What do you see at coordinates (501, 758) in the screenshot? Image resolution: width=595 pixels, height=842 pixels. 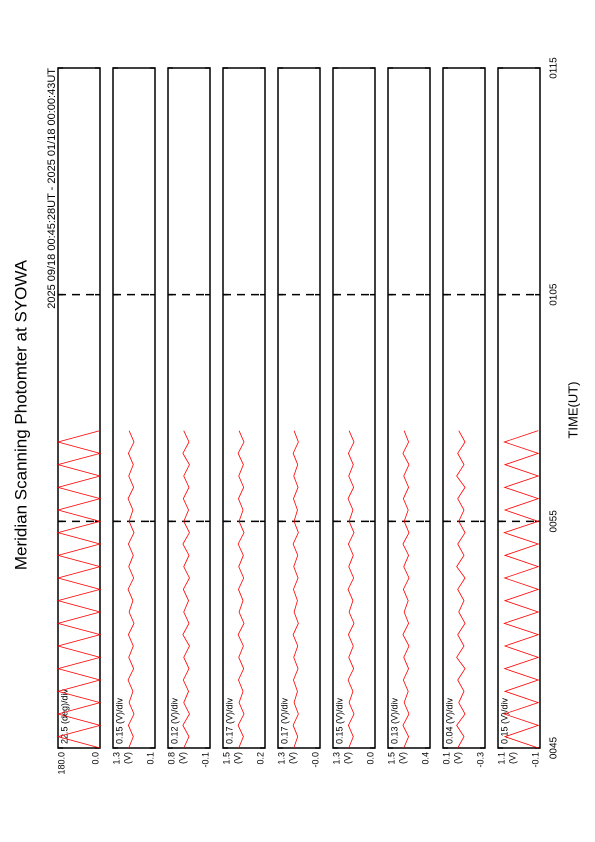 I see `y-tick-label: 1.1` at bounding box center [501, 758].